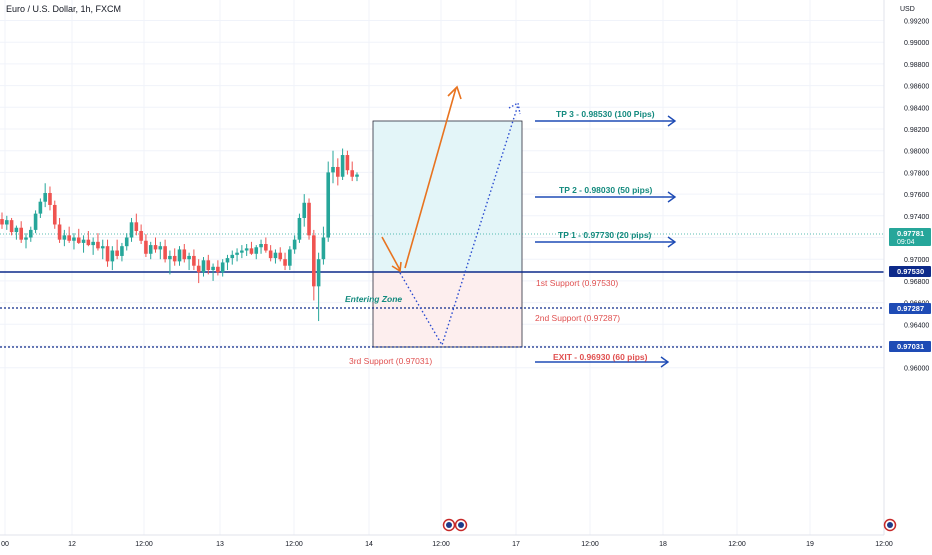  Describe the element at coordinates (179, 235) in the screenshot. I see `candlestick-series` at that location.